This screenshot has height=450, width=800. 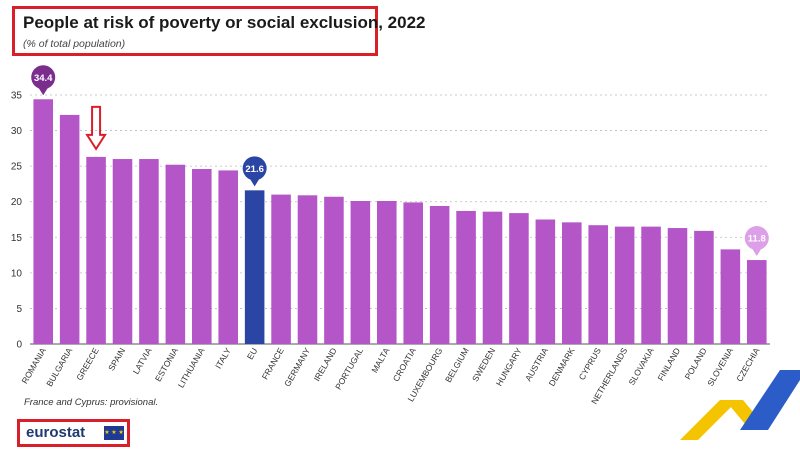 What do you see at coordinates (202, 256) in the screenshot?
I see `bar-lithuania` at bounding box center [202, 256].